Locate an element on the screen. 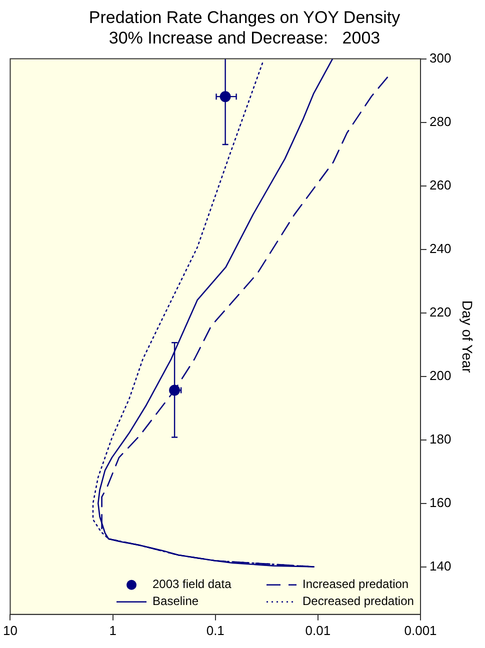  chart-title: Predation Rate Changes on YOY Density is located at coordinates (244, 17).